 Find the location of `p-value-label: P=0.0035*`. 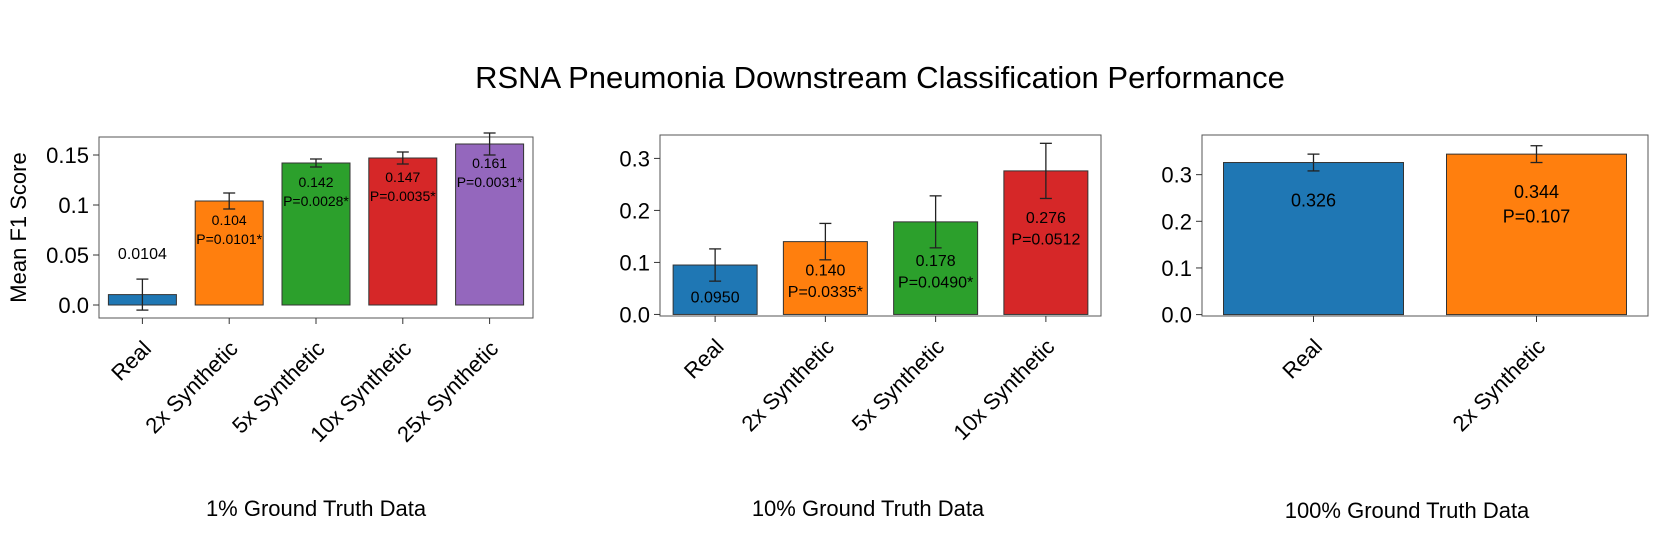

p-value-label: P=0.0035* is located at coordinates (403, 196).